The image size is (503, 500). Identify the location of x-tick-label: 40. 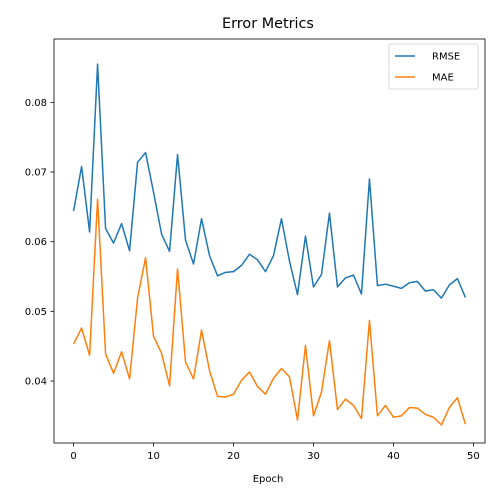
(393, 456).